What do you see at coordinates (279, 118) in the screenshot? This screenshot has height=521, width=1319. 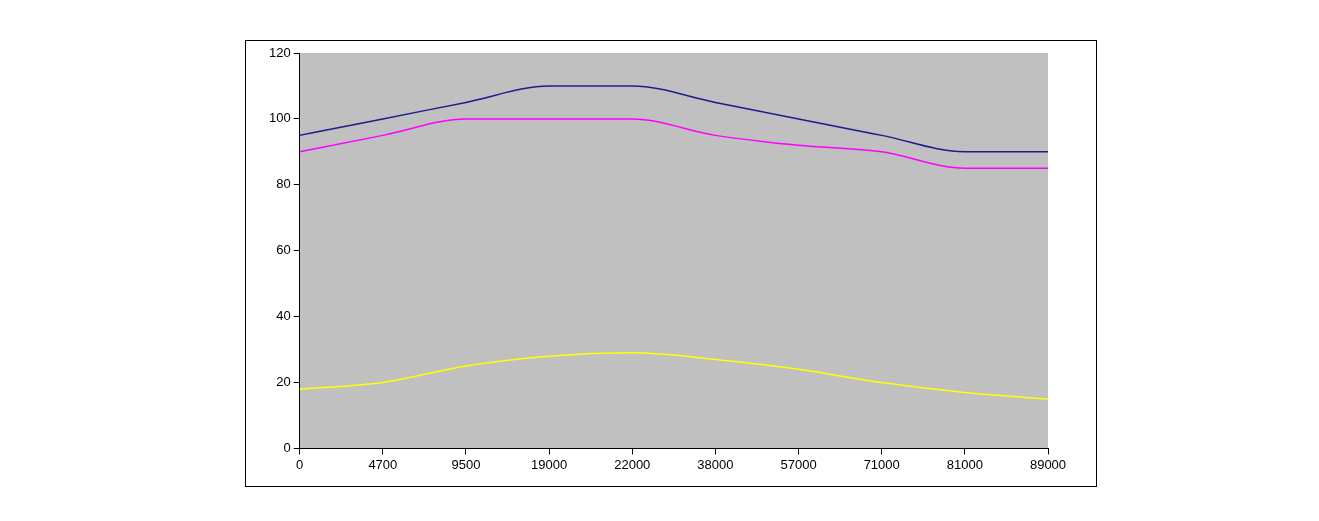 I see `y-tick-label: 100` at bounding box center [279, 118].